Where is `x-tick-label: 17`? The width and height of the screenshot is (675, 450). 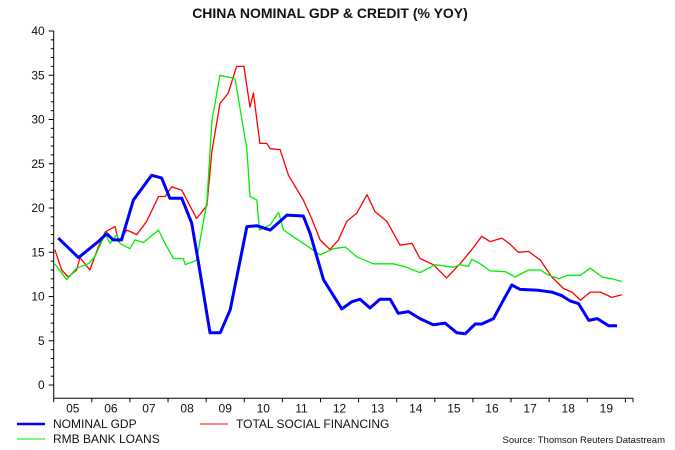
x-tick-label: 17 is located at coordinates (530, 408).